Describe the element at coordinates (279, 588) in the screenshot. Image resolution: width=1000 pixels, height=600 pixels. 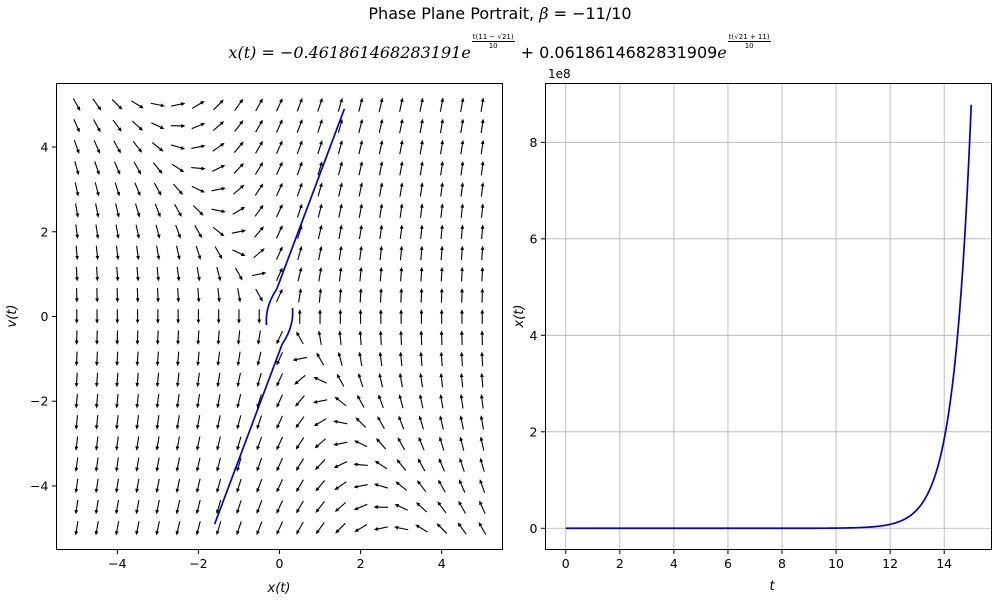
I see `phase-x-axis-label: x(t)` at that location.